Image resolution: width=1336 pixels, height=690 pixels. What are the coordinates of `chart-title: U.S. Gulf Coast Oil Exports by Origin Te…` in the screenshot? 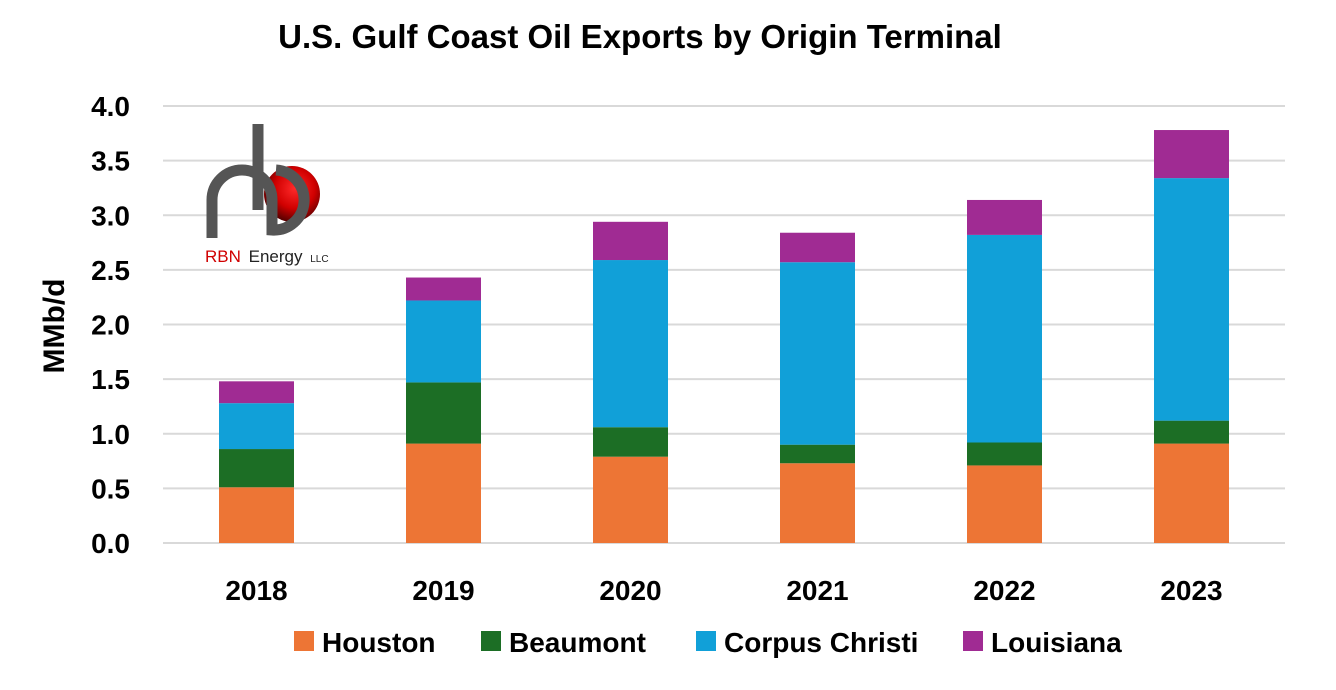 It's located at (640, 36).